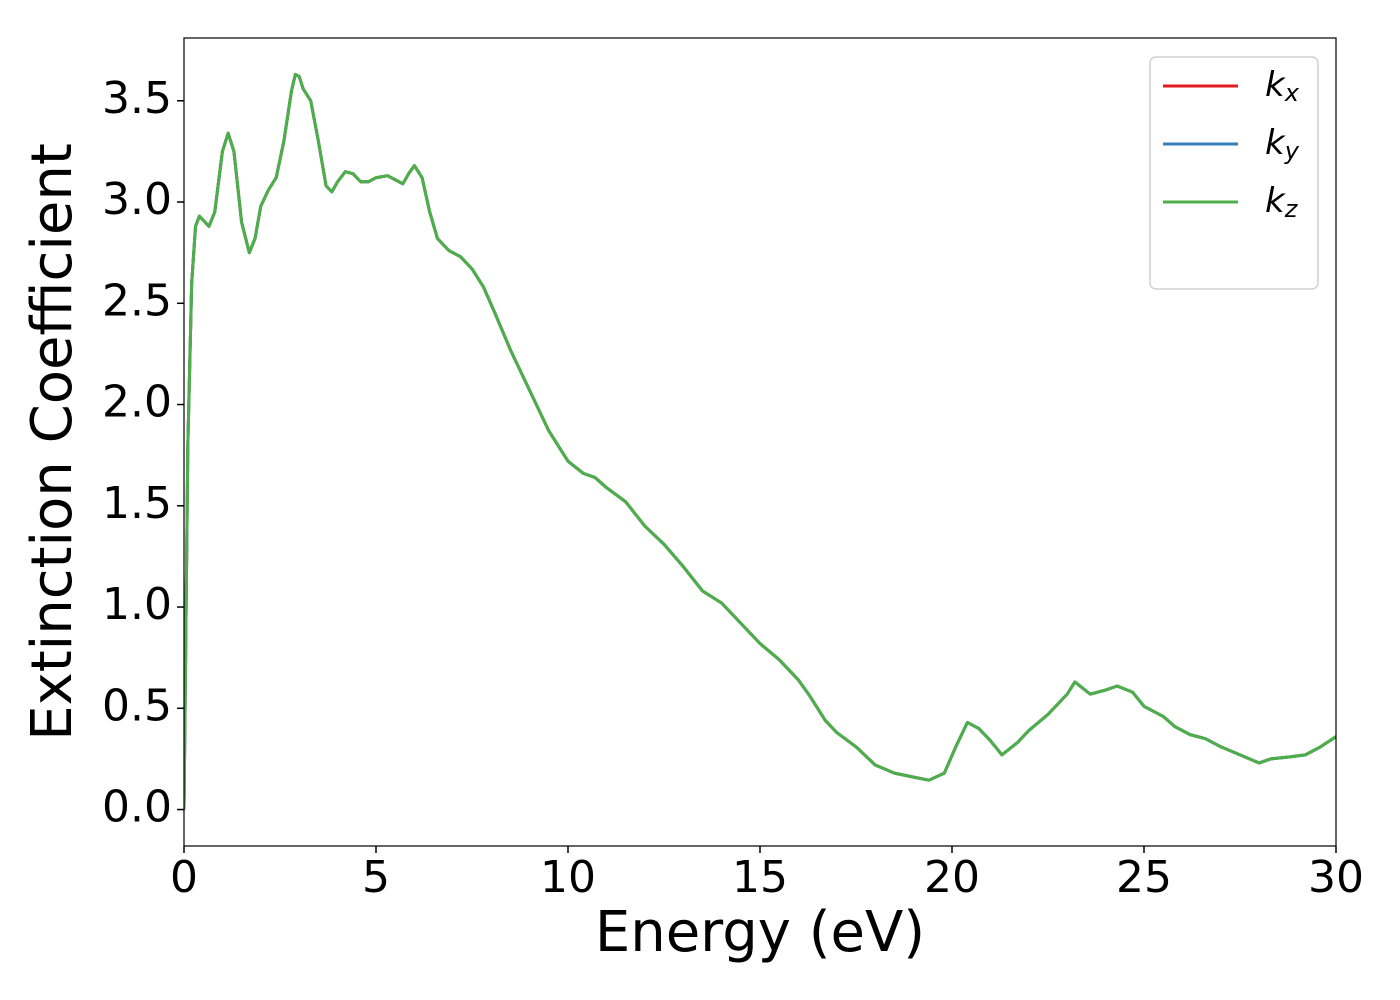  I want to click on x-tick-label: 15, so click(760, 877).